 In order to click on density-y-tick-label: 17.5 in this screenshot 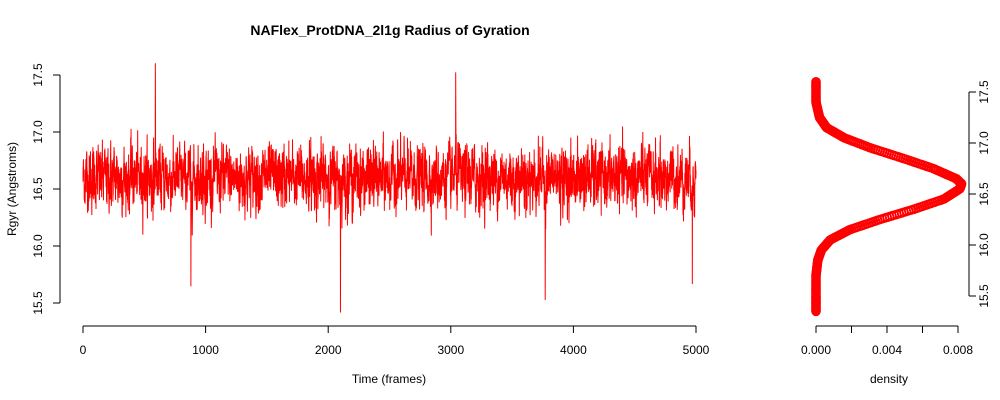, I will do `click(984, 92)`.